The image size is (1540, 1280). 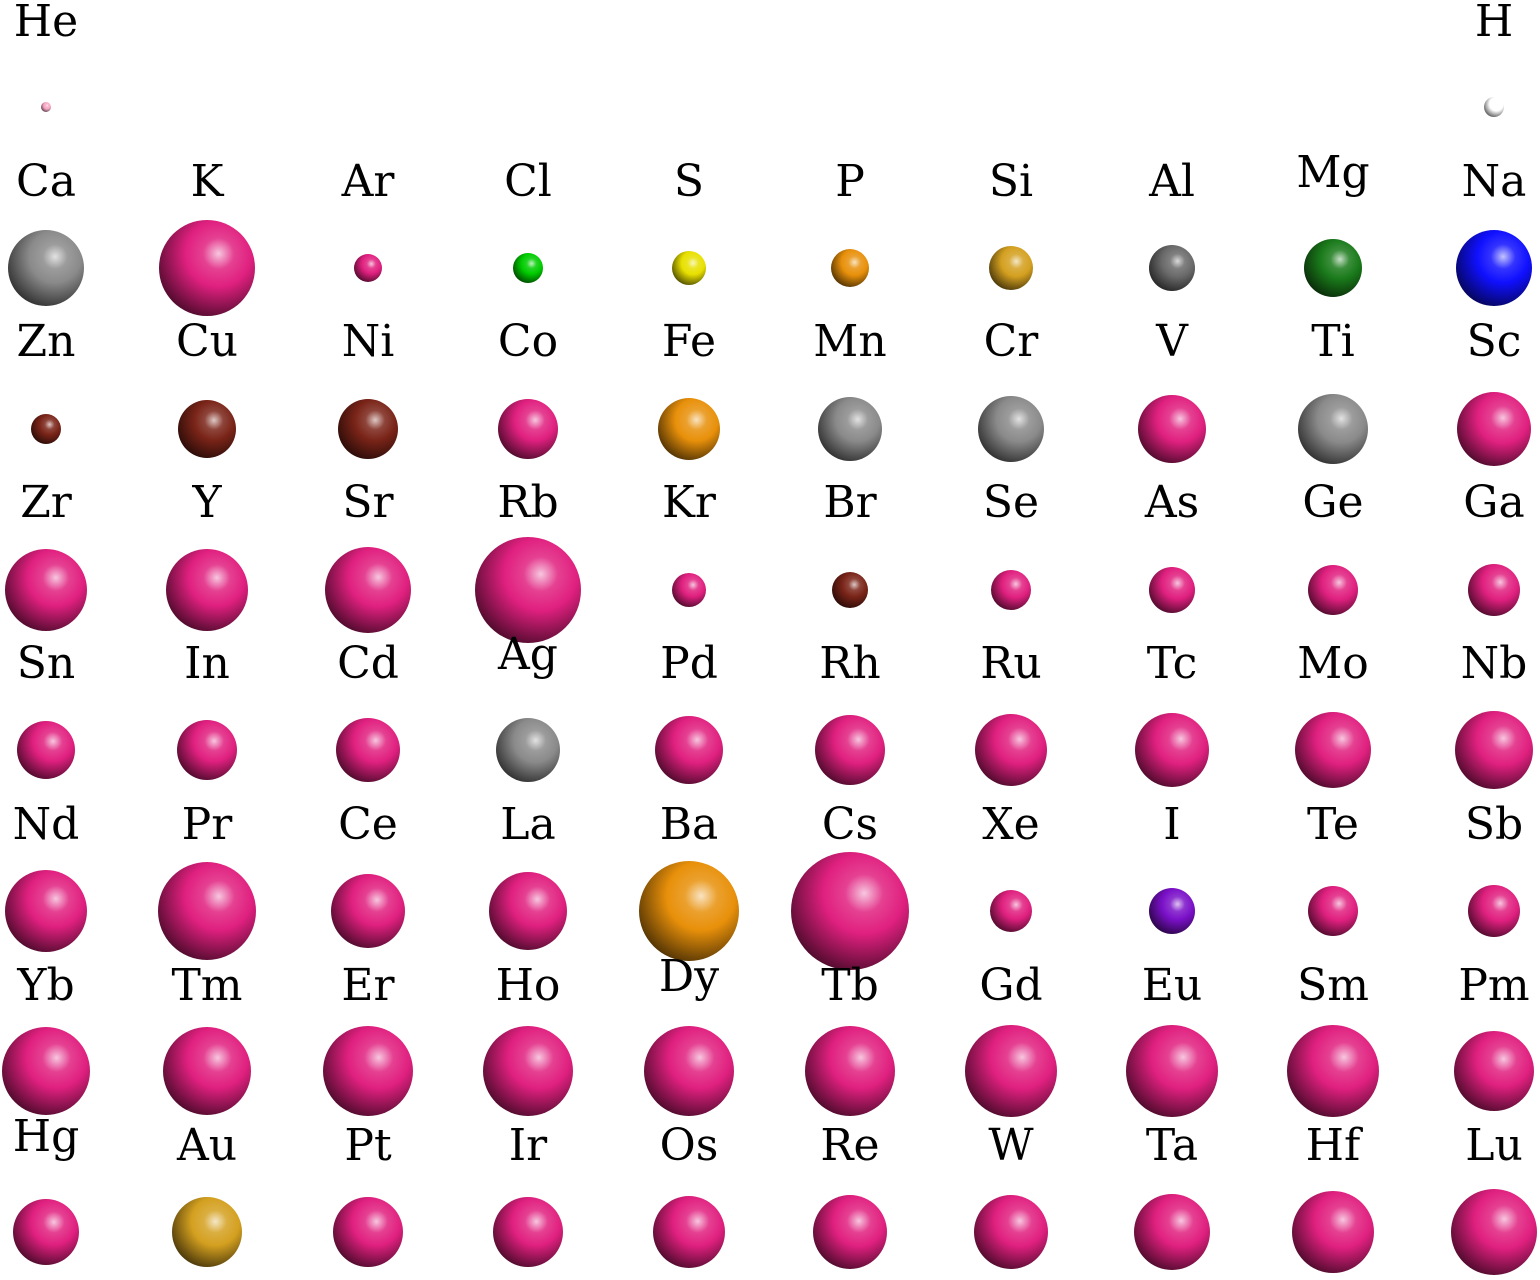 I want to click on element-sphere-ca, so click(x=46, y=268).